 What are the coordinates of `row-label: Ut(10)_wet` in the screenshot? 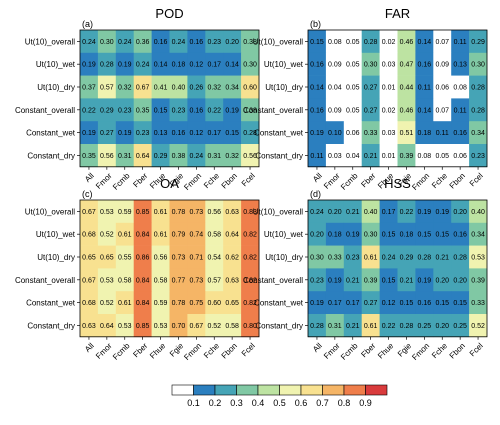 It's located at (56, 234).